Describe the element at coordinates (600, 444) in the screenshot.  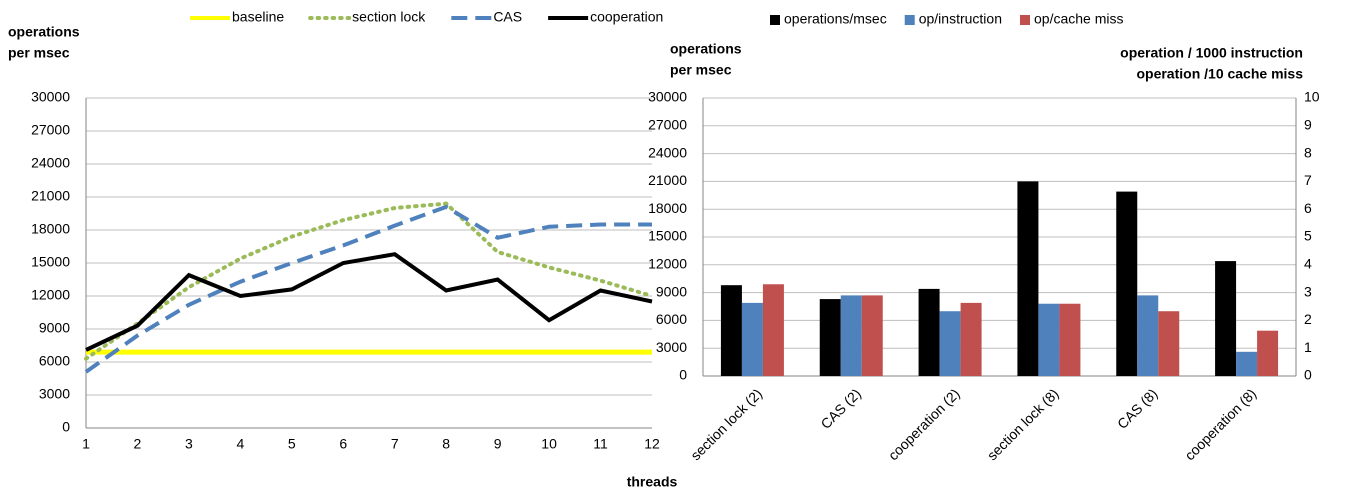
I see `x-tick-label: 11` at that location.